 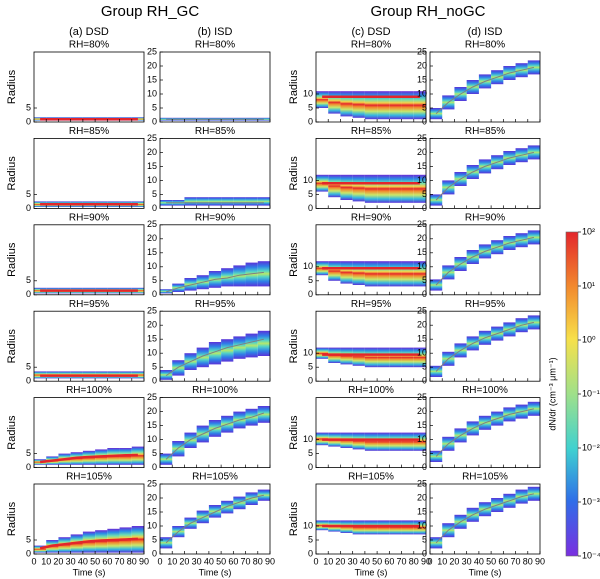 I want to click on colorbar, so click(x=572, y=394).